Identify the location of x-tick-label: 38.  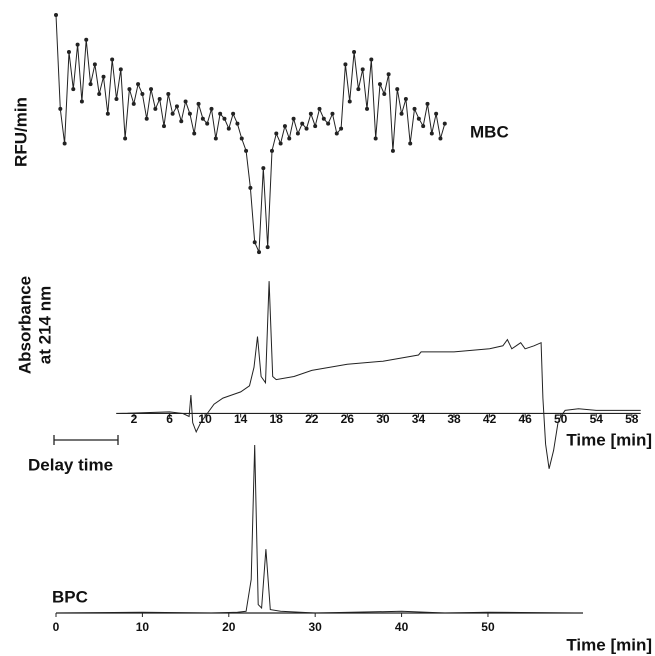
(454, 419).